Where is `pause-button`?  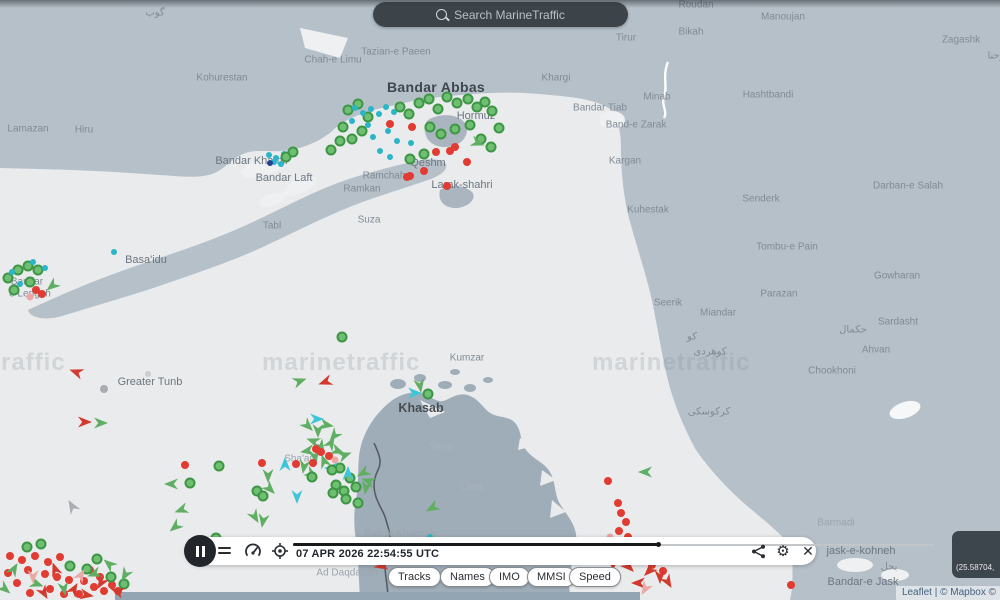
pause-button is located at coordinates (200, 551).